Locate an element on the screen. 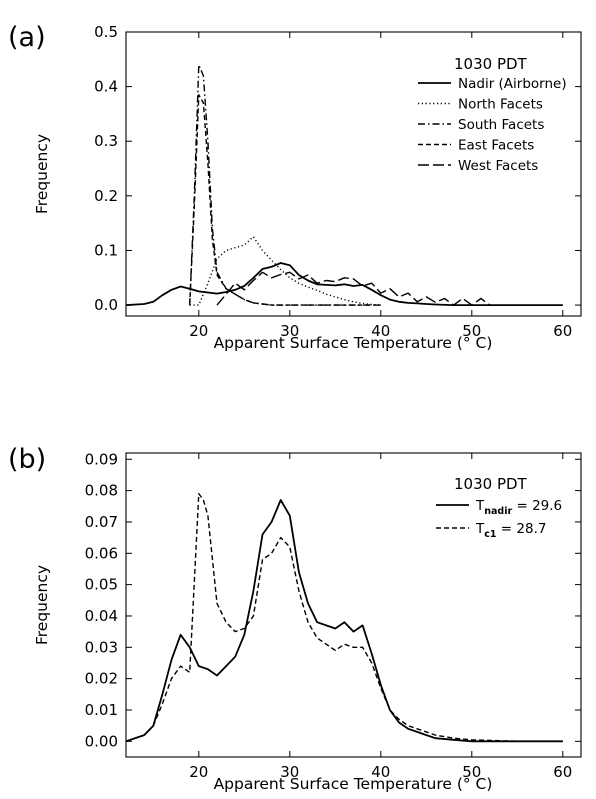 The image size is (596, 799). y-tick-label: 0.08 is located at coordinates (101, 491).